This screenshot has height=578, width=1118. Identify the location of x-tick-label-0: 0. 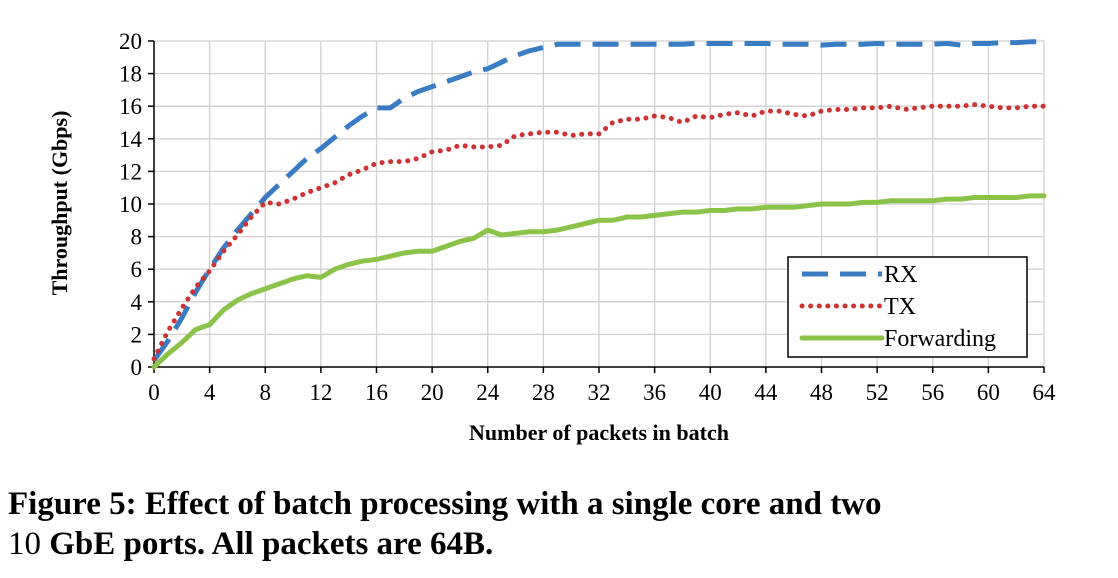
(154, 392).